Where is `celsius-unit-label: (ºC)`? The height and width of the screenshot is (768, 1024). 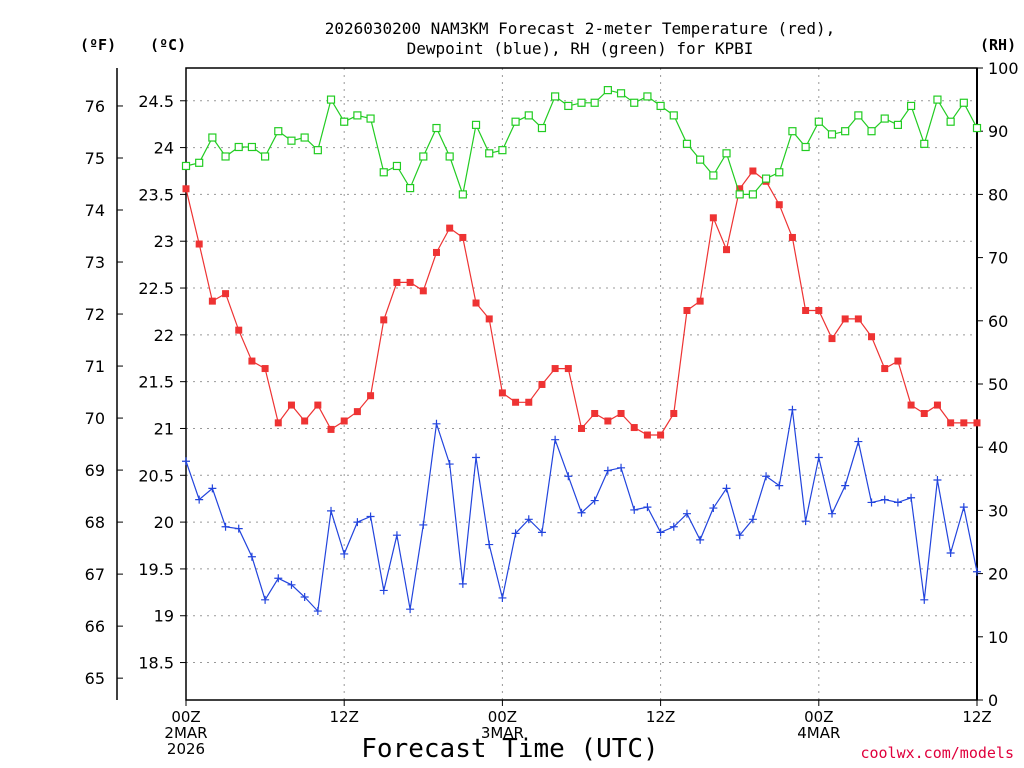 celsius-unit-label: (ºC) is located at coordinates (168, 45).